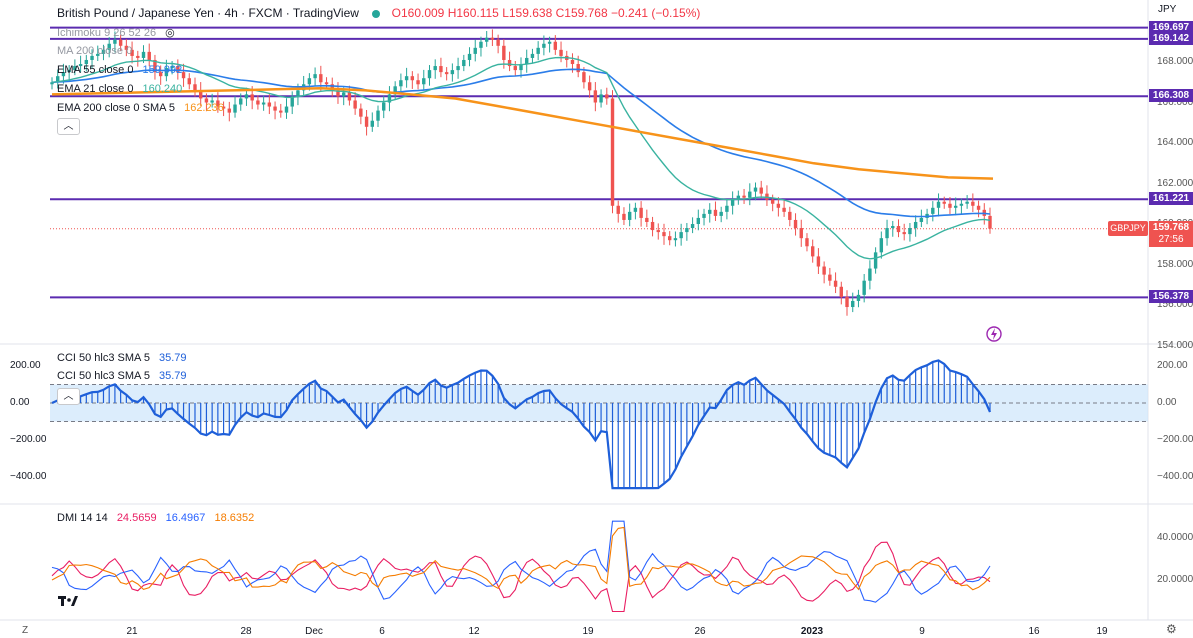 This screenshot has width=1193, height=638. Describe the element at coordinates (1175, 537) in the screenshot. I see `dmi-tick-label: 40.0000` at that location.